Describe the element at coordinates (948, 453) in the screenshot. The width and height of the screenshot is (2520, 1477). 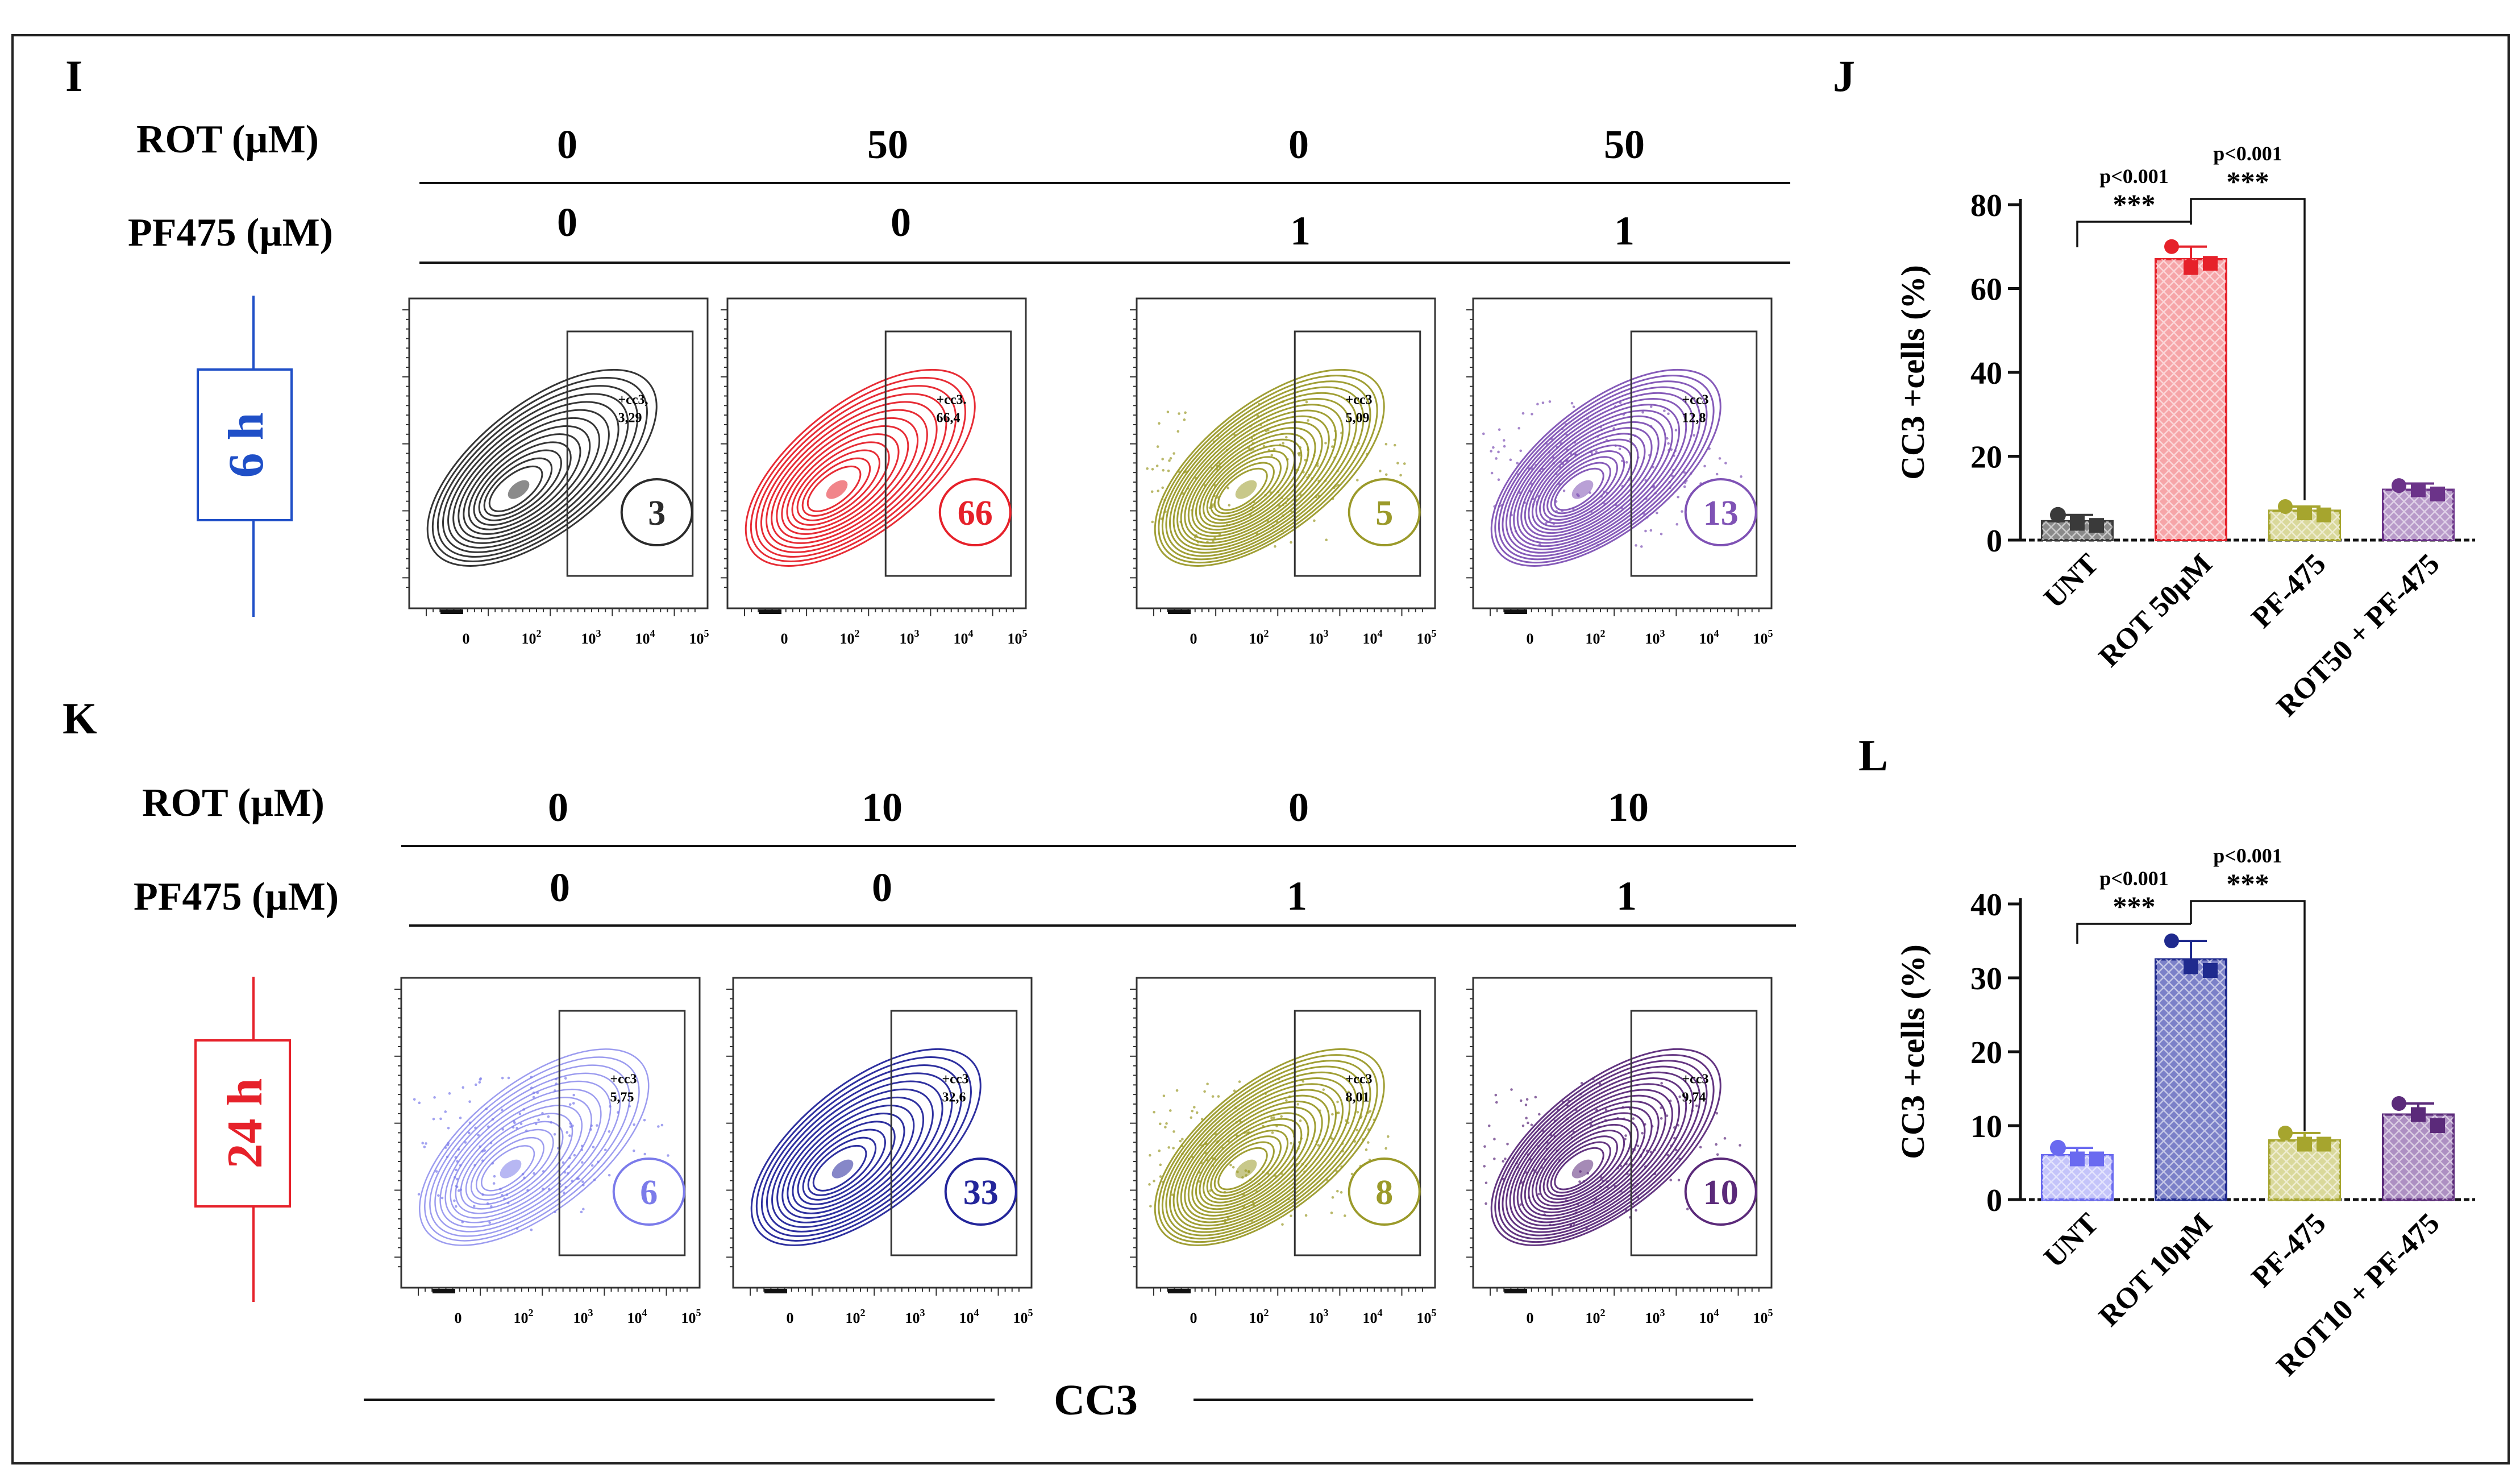
I see `cc3-gate` at that location.